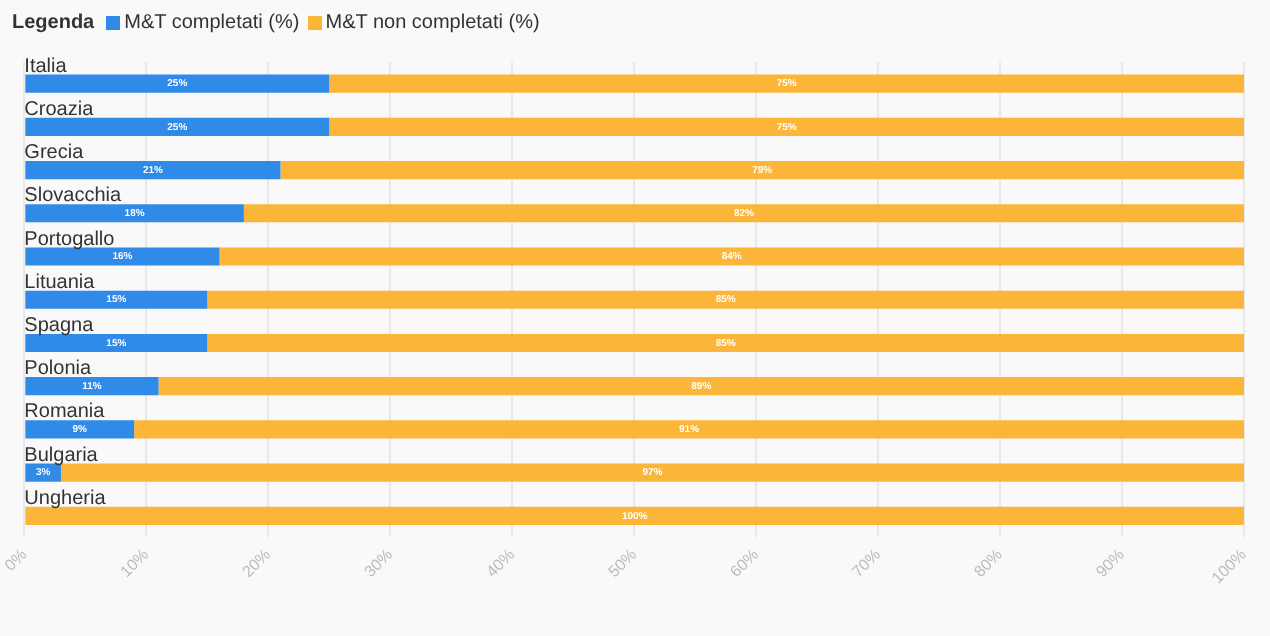 This screenshot has height=636, width=1270. I want to click on y-tick-label: Portogallo, so click(70, 239).